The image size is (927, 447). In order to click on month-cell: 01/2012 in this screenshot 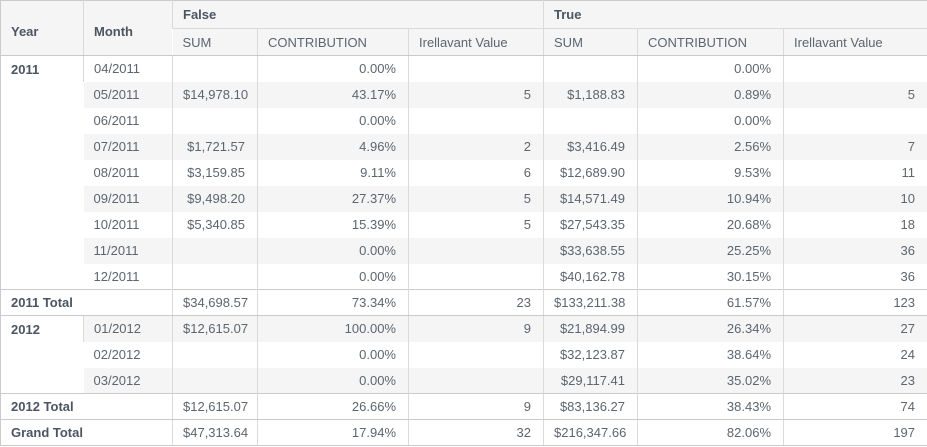, I will do `click(128, 328)`.